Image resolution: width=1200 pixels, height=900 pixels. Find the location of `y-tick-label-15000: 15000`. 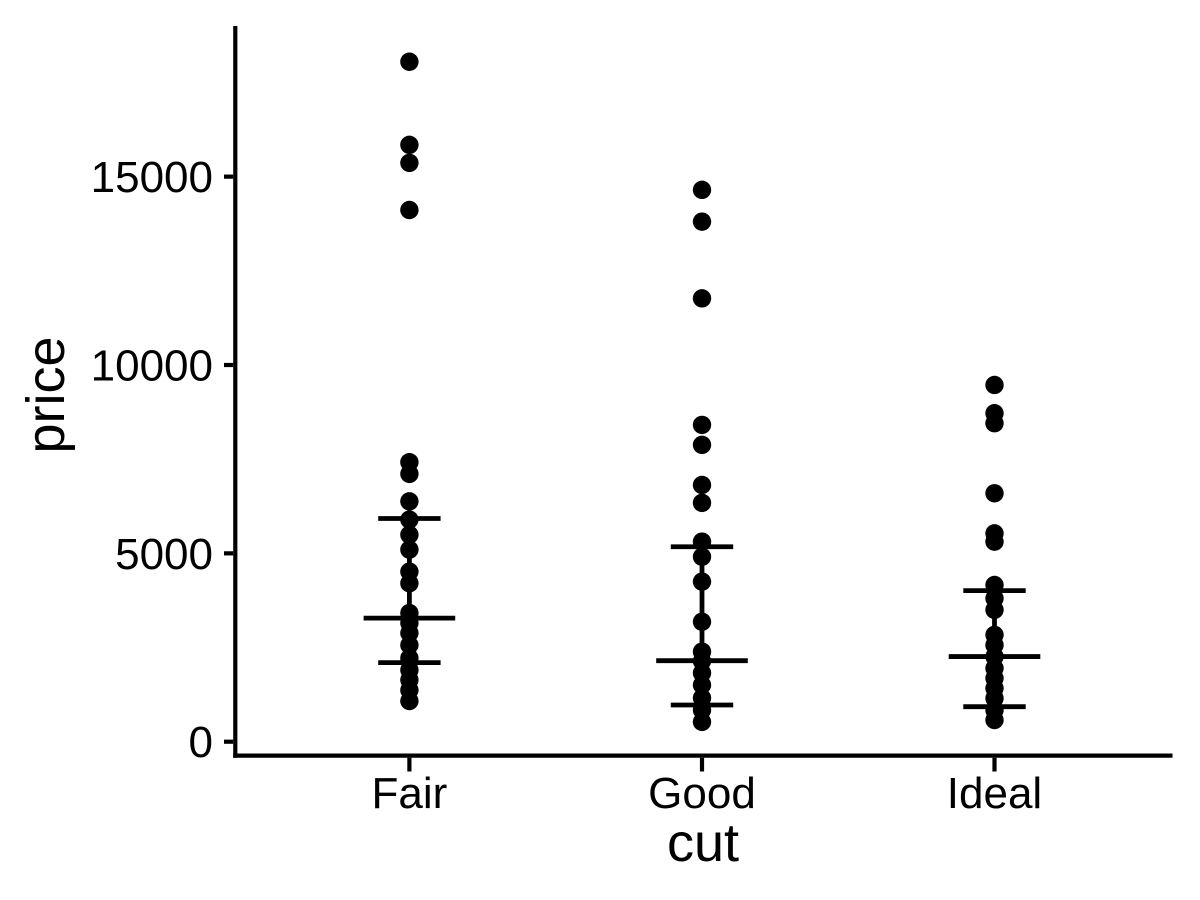

y-tick-label-15000: 15000 is located at coordinates (152, 177).